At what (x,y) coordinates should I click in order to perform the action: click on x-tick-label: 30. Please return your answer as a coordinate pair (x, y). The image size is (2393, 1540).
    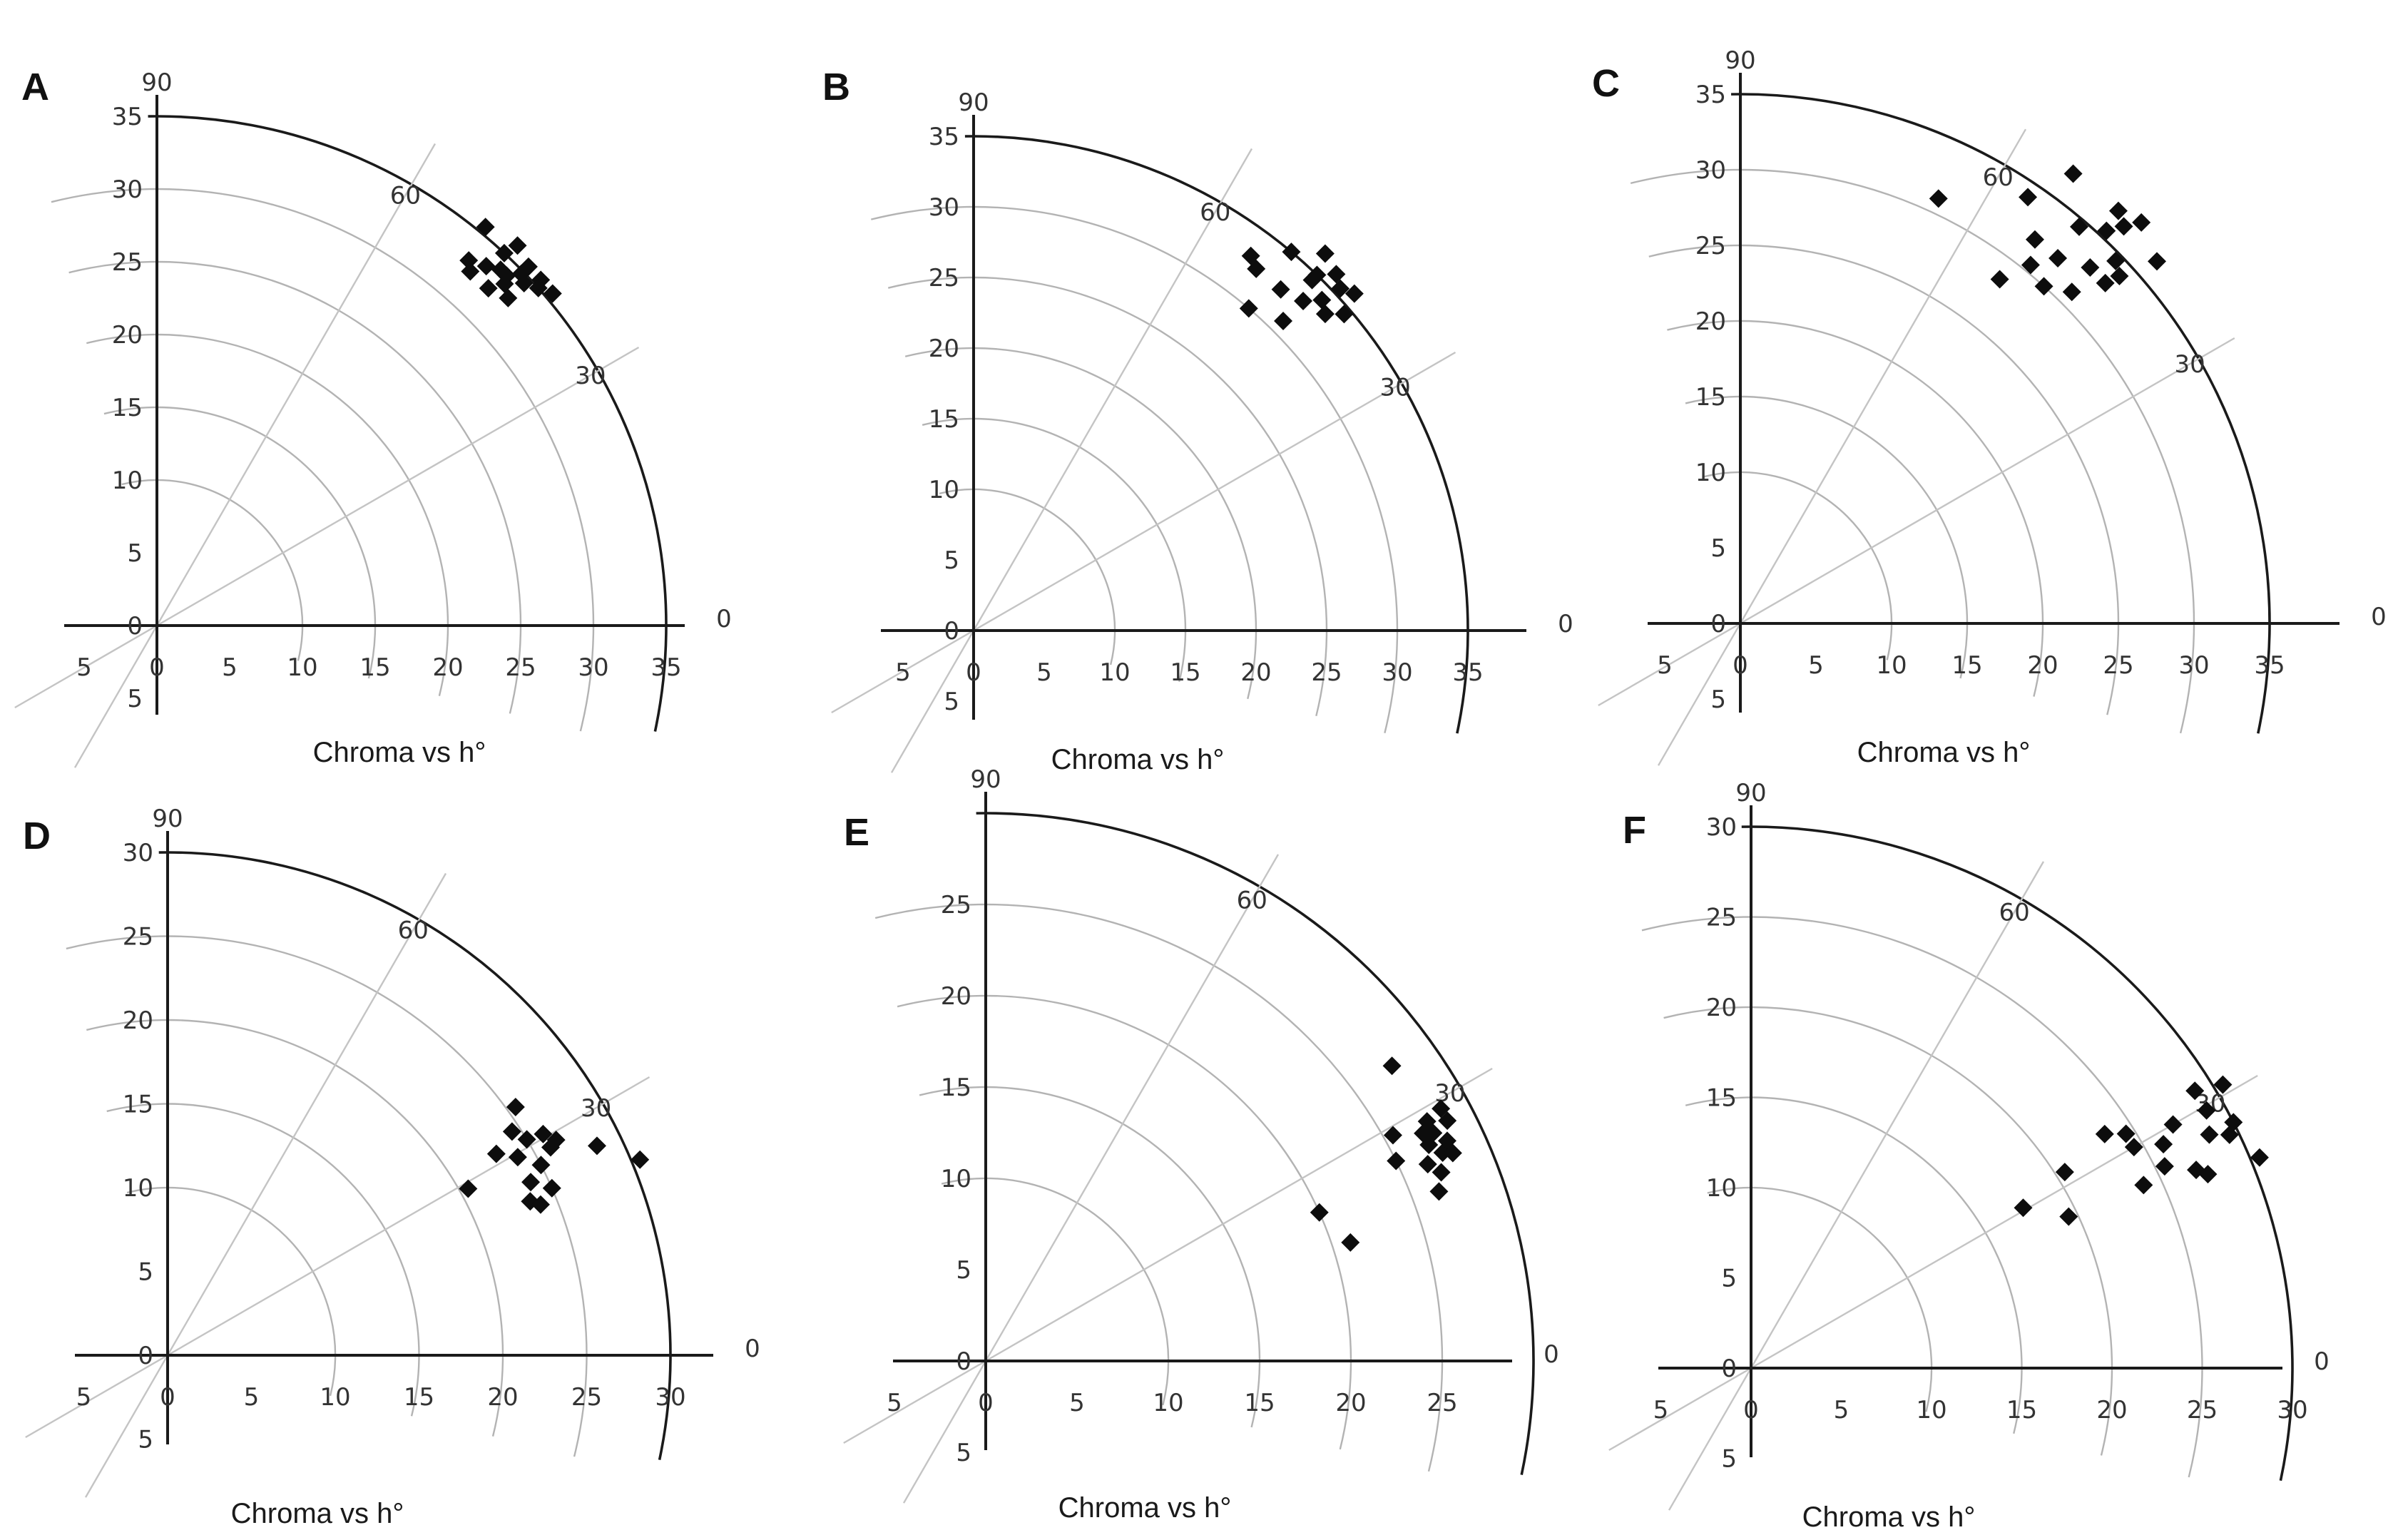
    Looking at the image, I should click on (670, 1398).